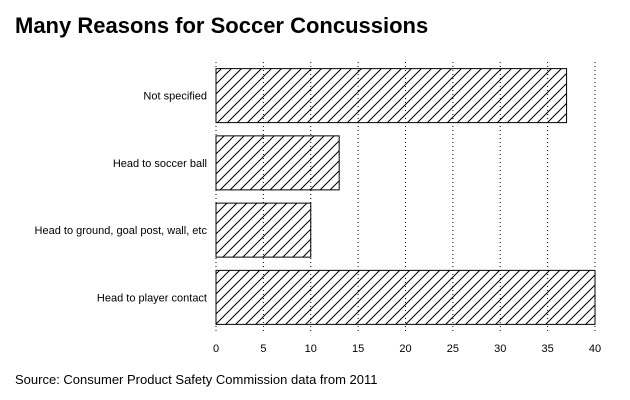  I want to click on x-tick-label-1: 5, so click(263, 349).